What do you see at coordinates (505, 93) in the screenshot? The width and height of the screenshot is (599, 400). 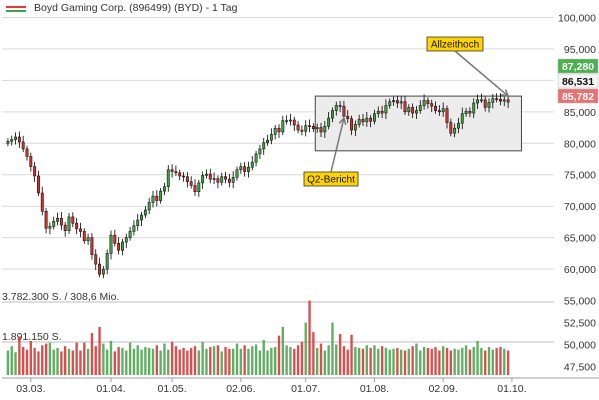 I see `annotation-allzeithoch-arrowhead` at bounding box center [505, 93].